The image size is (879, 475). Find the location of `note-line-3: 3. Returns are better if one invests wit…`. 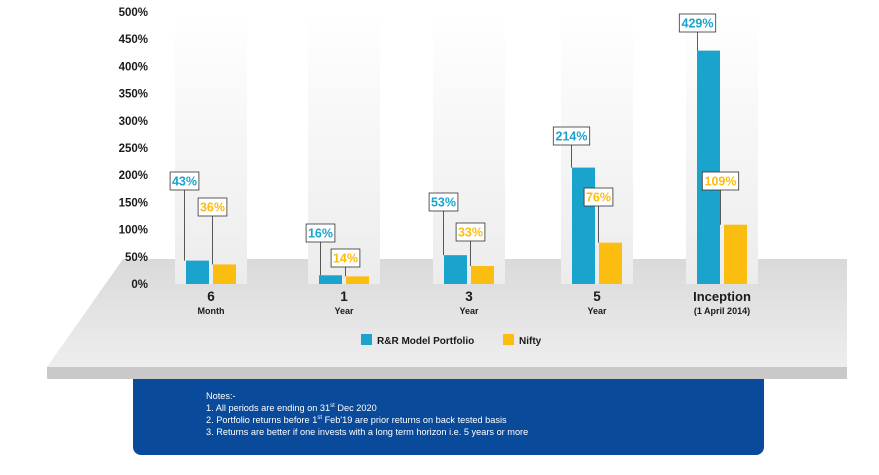

note-line-3: 3. Returns are better if one invests wit… is located at coordinates (367, 432).